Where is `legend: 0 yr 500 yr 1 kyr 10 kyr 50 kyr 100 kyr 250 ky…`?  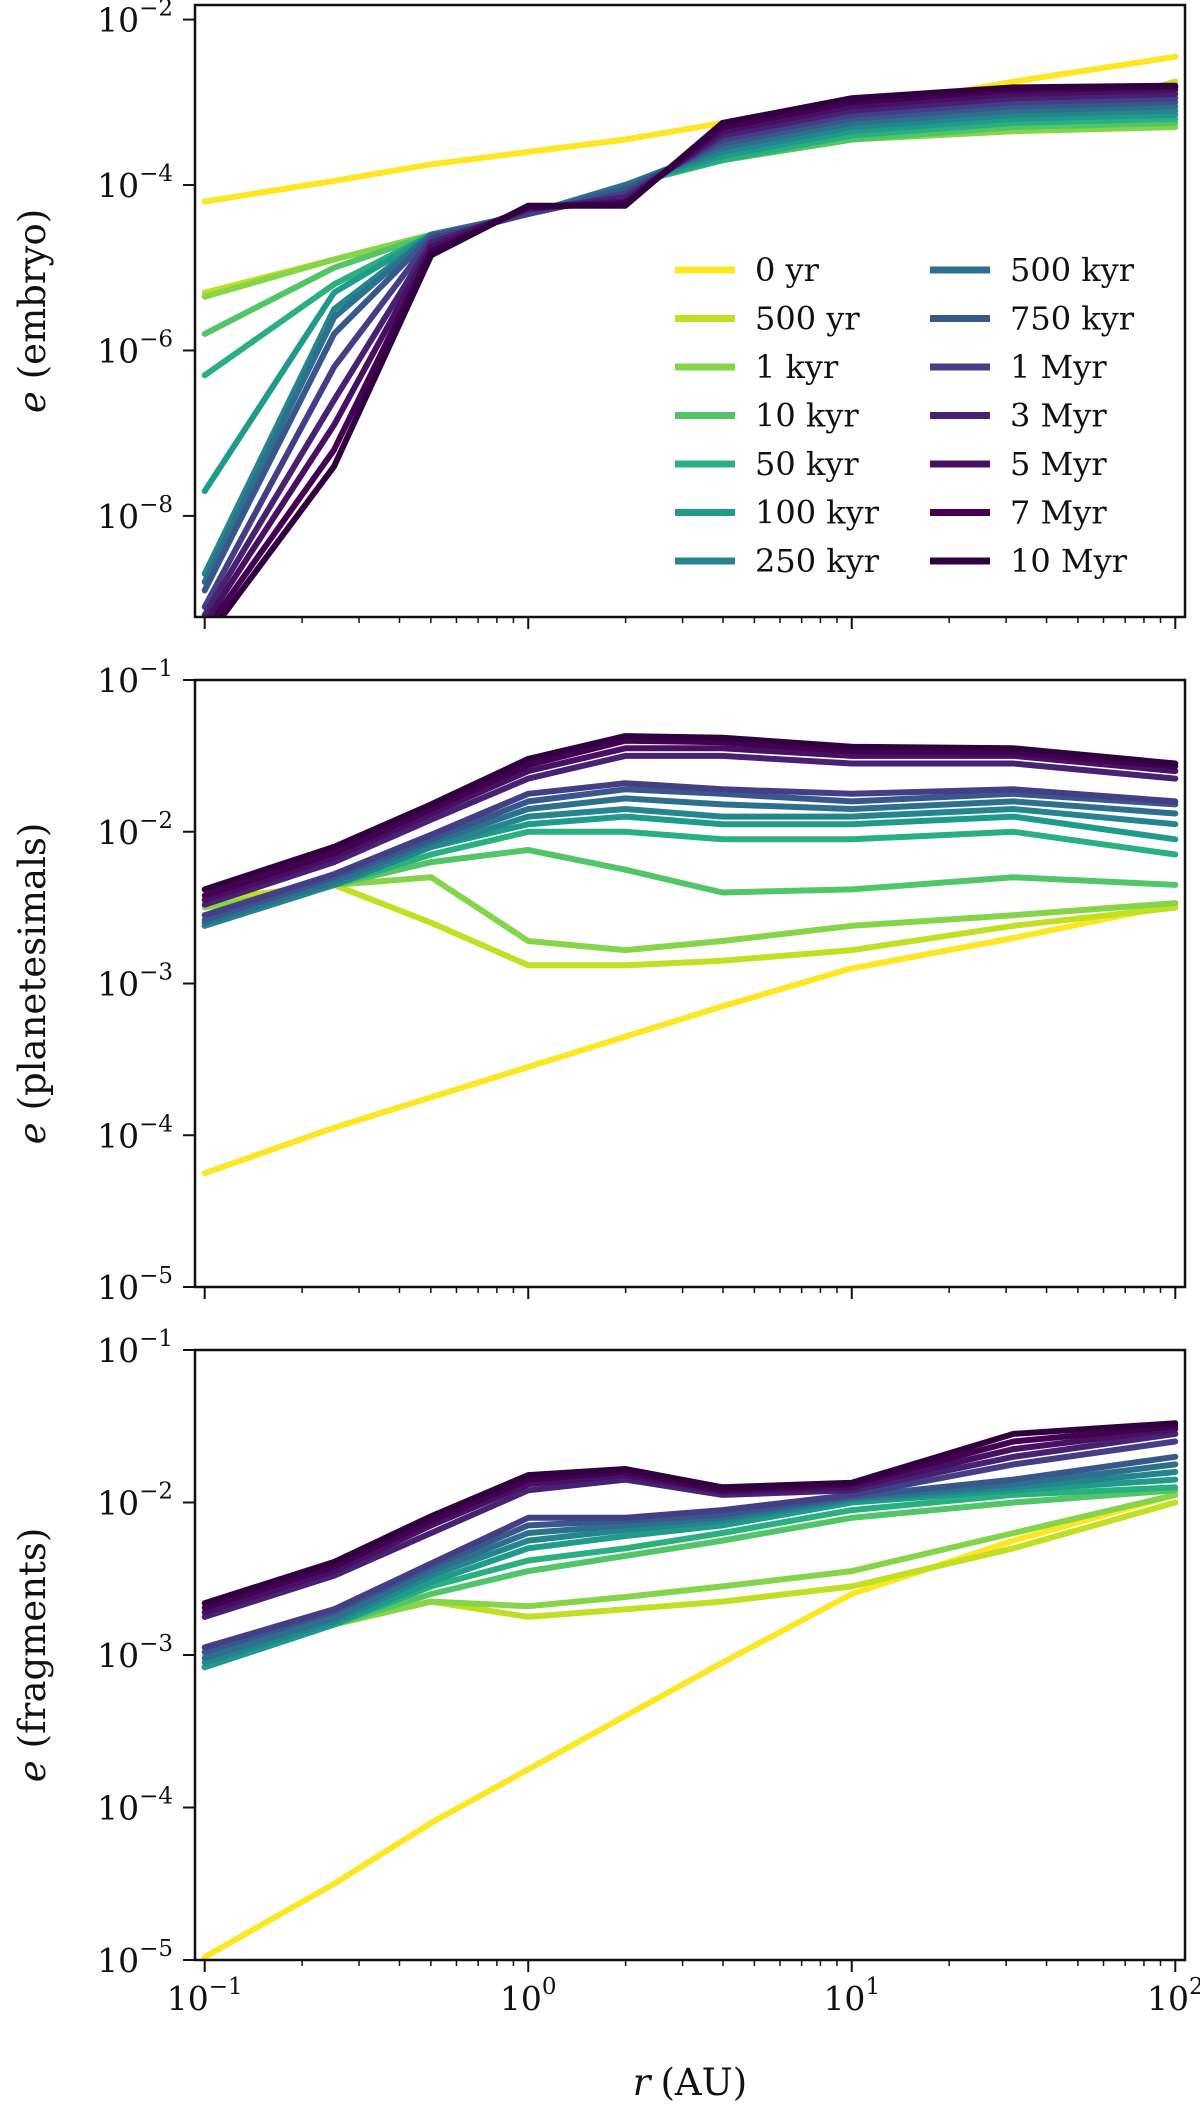
legend: 0 yr 500 yr 1 kyr 10 kyr 50 kyr 100 kyr 250 ky… is located at coordinates (905, 415).